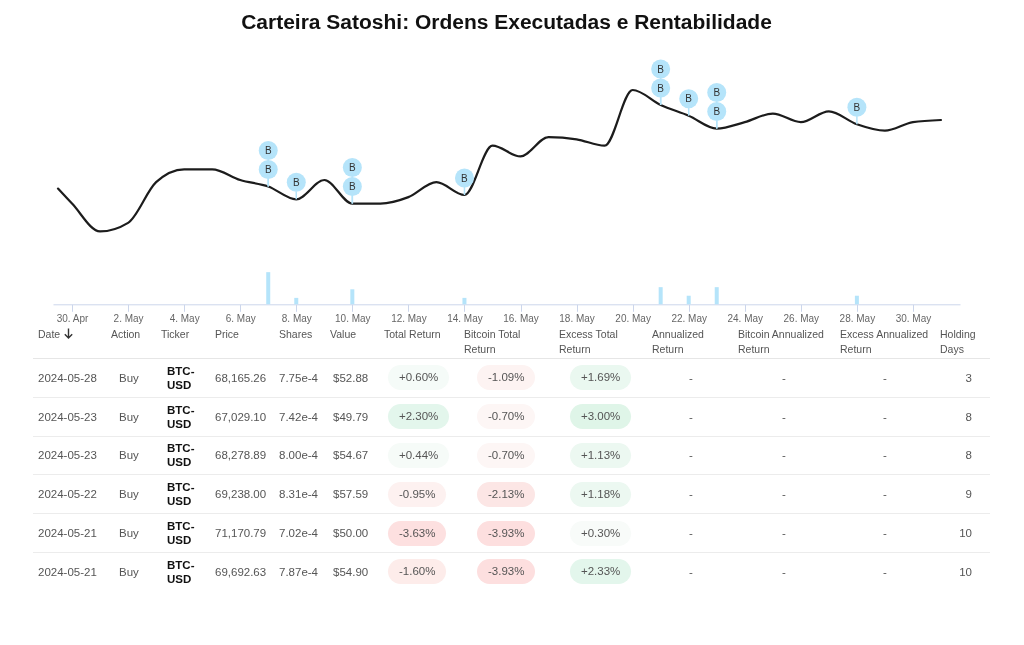  I want to click on x-tick-label: 14. May, so click(465, 318).